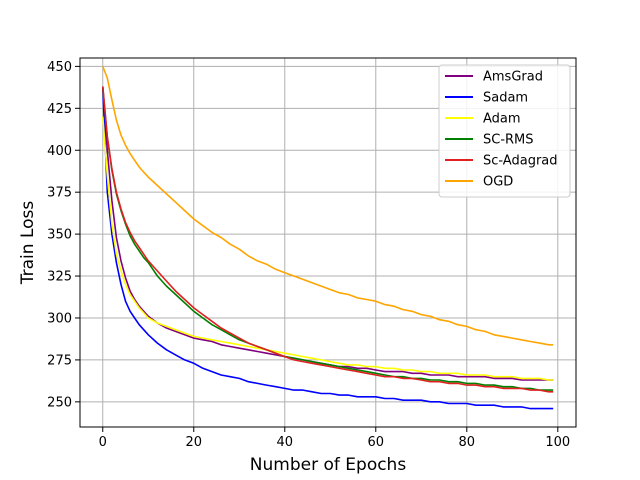 This screenshot has height=480, width=640. What do you see at coordinates (59, 67) in the screenshot?
I see `y-tick-label: 450` at bounding box center [59, 67].